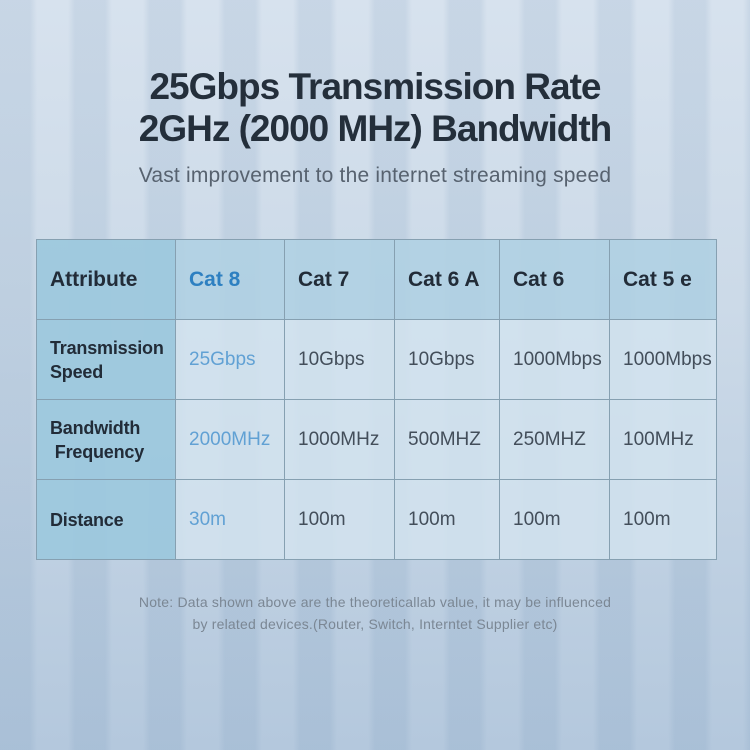 The width and height of the screenshot is (750, 750). I want to click on cell-transmission-cat7: 10Gbps, so click(339, 359).